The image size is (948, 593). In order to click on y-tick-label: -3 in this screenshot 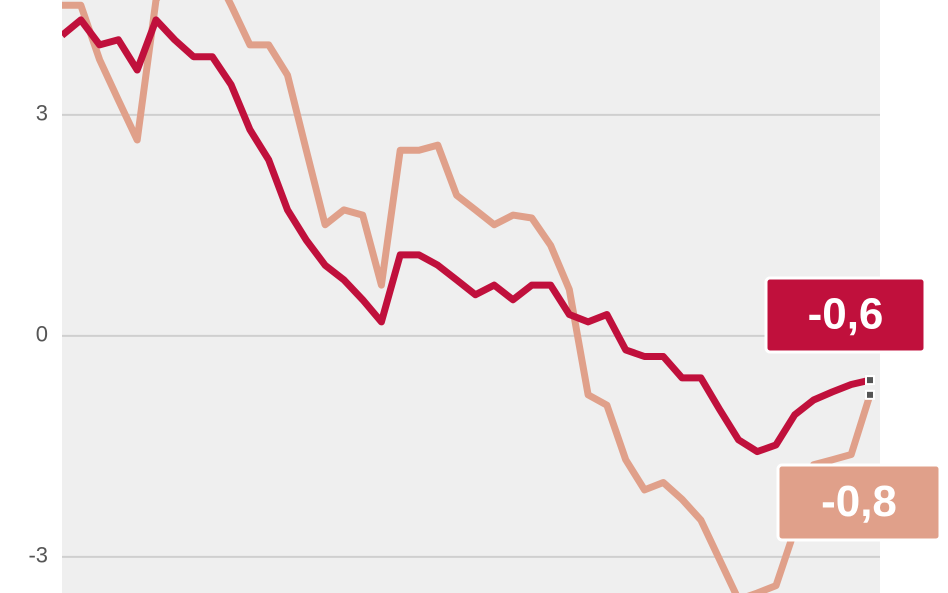, I will do `click(38, 555)`.